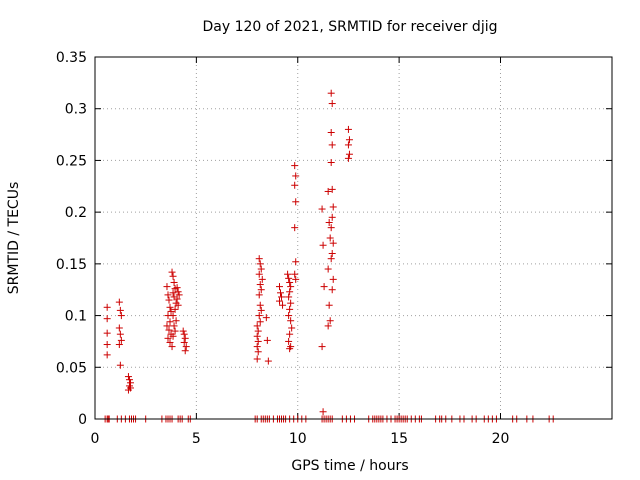  Describe the element at coordinates (76, 213) in the screenshot. I see `y-tick-label: 0.2` at that location.